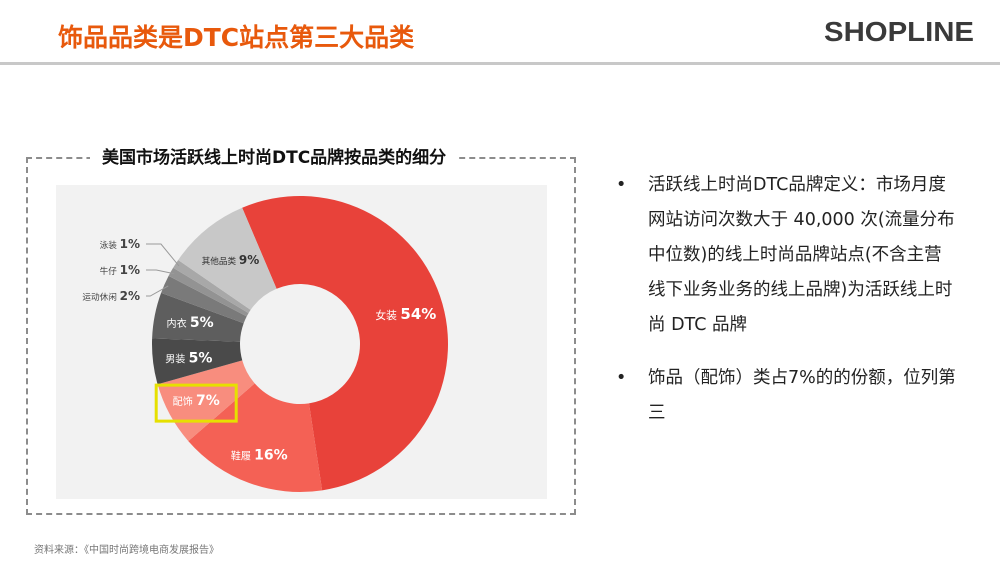 The image size is (1000, 563). I want to click on page-title: 饰品品类是DTC站点第三大品类, so click(236, 37).